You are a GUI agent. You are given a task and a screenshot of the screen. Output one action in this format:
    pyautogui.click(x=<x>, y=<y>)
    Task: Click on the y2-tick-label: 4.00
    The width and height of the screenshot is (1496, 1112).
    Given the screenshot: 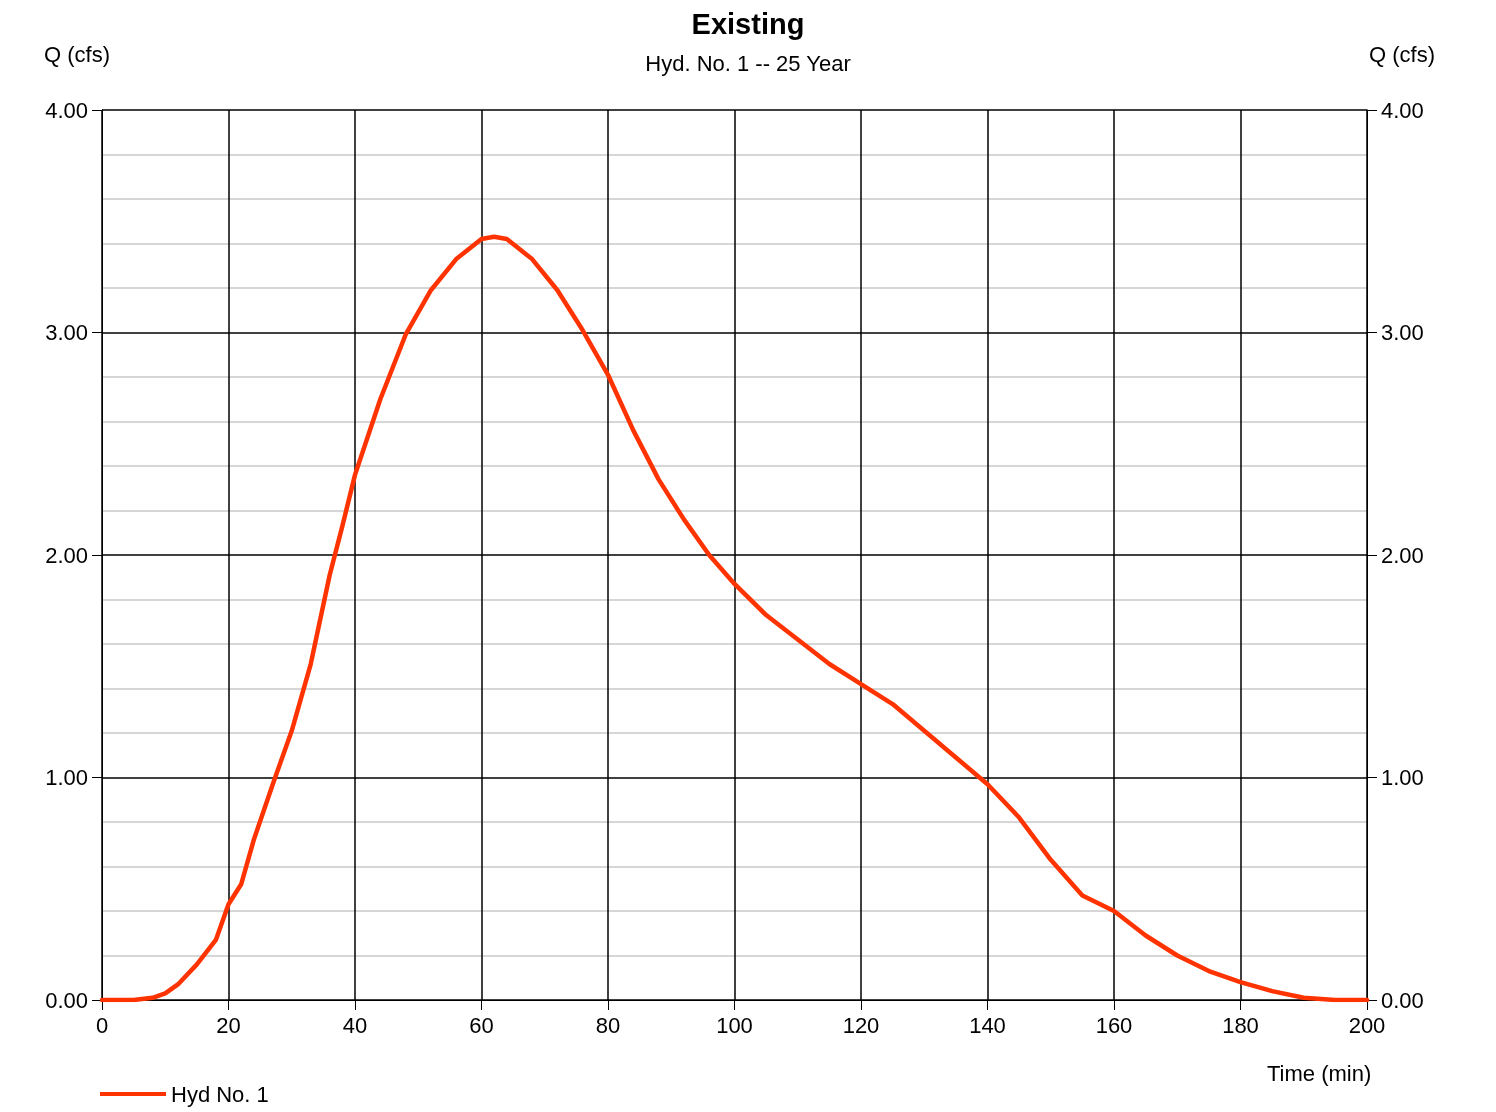 What is the action you would take?
    pyautogui.click(x=1402, y=110)
    